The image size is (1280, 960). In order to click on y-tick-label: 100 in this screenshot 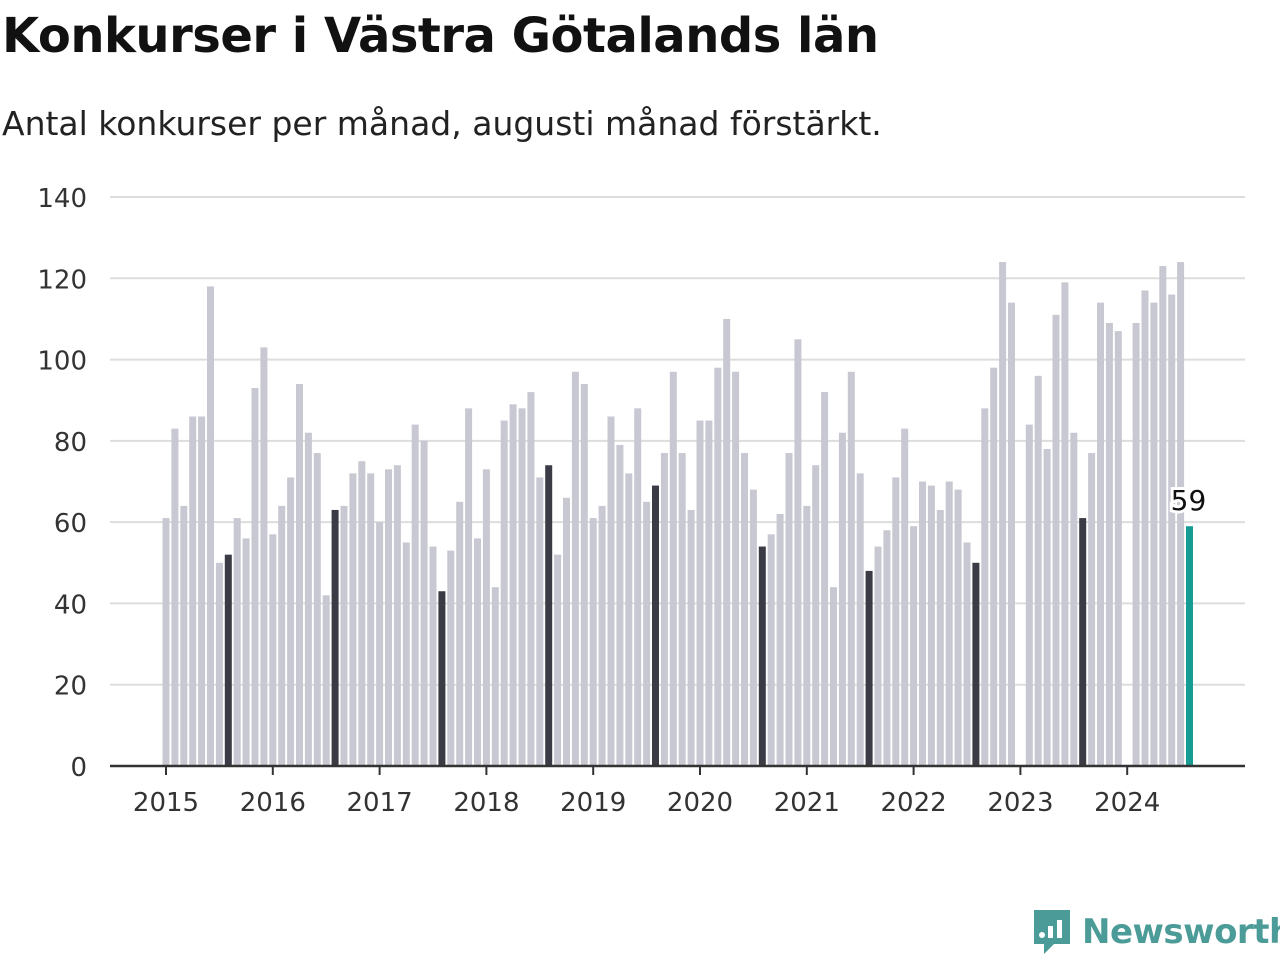, I will do `click(62, 362)`.